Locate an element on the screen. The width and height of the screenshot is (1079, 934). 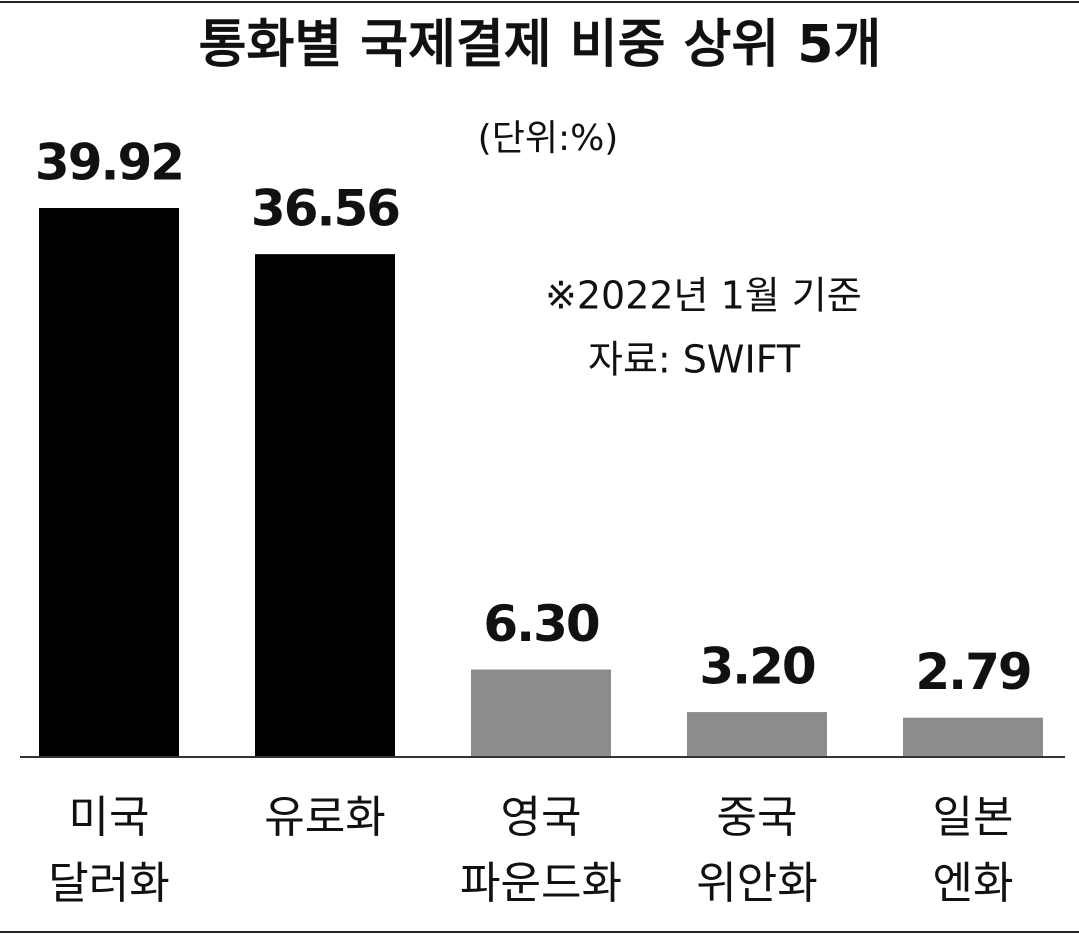
category-label: 달러화 is located at coordinates (108, 883).